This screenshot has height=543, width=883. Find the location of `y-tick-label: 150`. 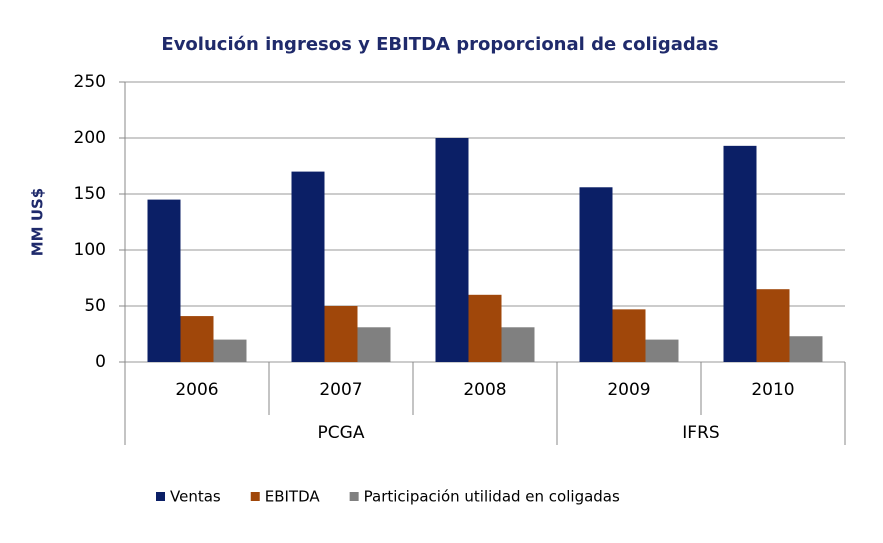

y-tick-label: 150 is located at coordinates (90, 194).